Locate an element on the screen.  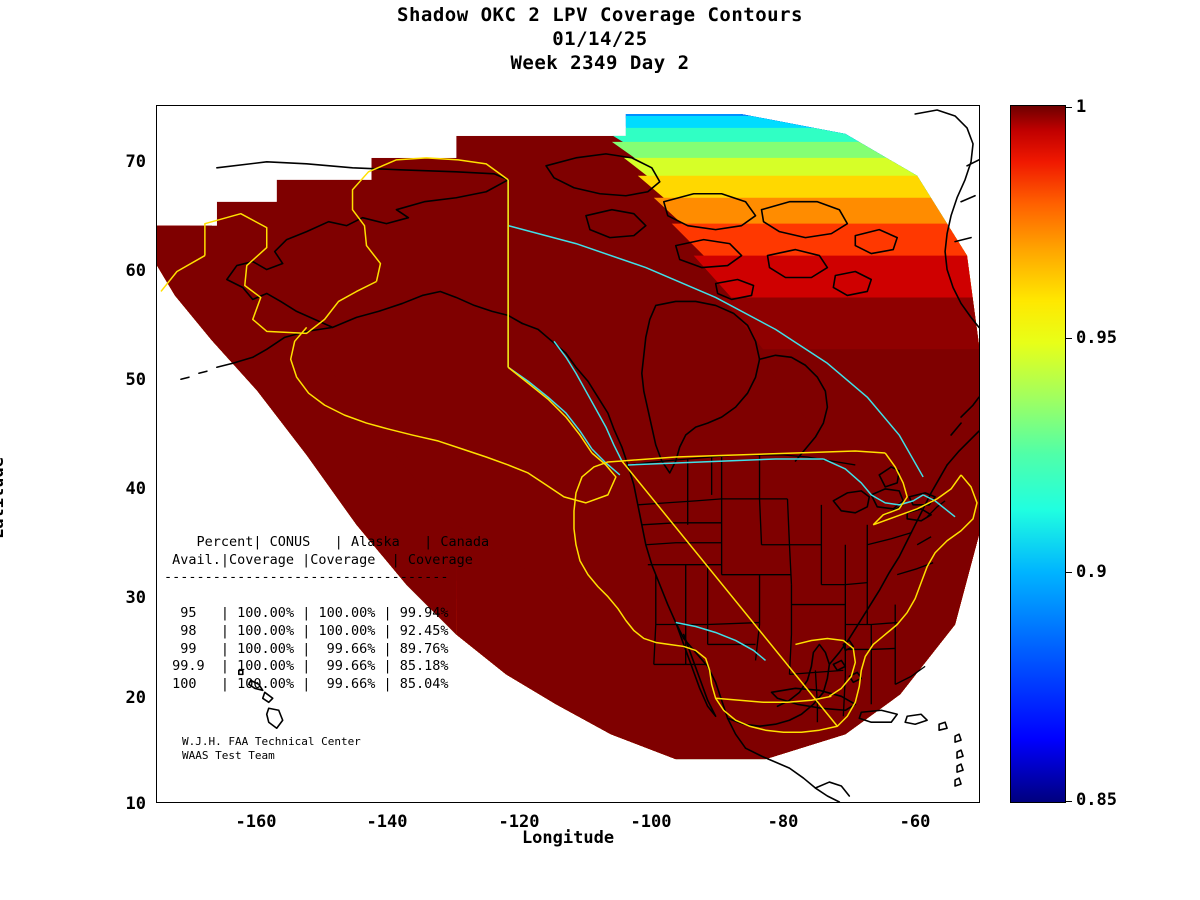
colorbar-label-085: 0.85 is located at coordinates (1096, 800).